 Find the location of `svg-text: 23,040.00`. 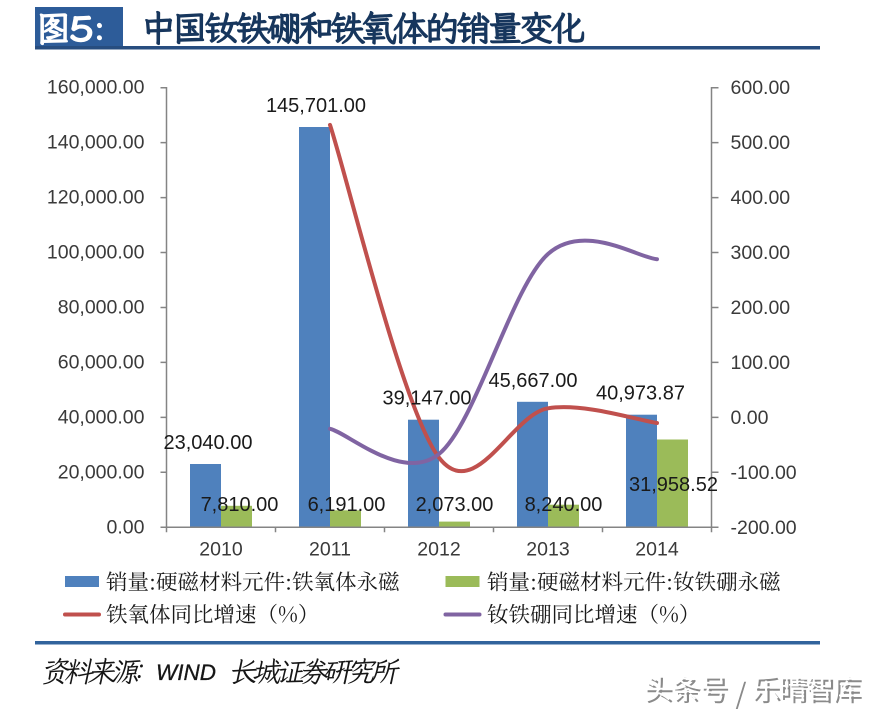

svg-text: 23,040.00 is located at coordinates (208, 443).